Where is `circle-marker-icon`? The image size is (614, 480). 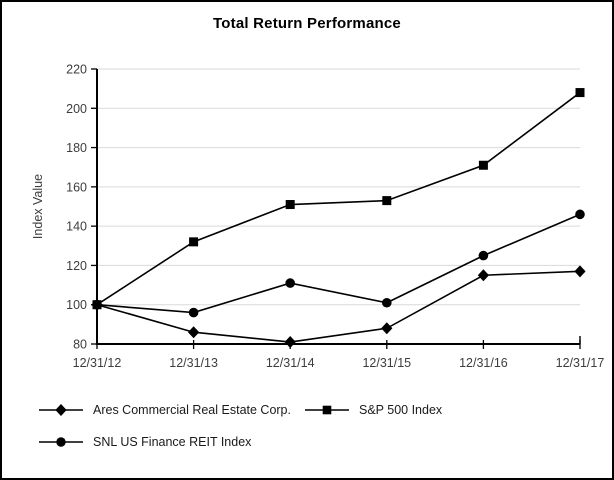
circle-marker-icon is located at coordinates (61, 442).